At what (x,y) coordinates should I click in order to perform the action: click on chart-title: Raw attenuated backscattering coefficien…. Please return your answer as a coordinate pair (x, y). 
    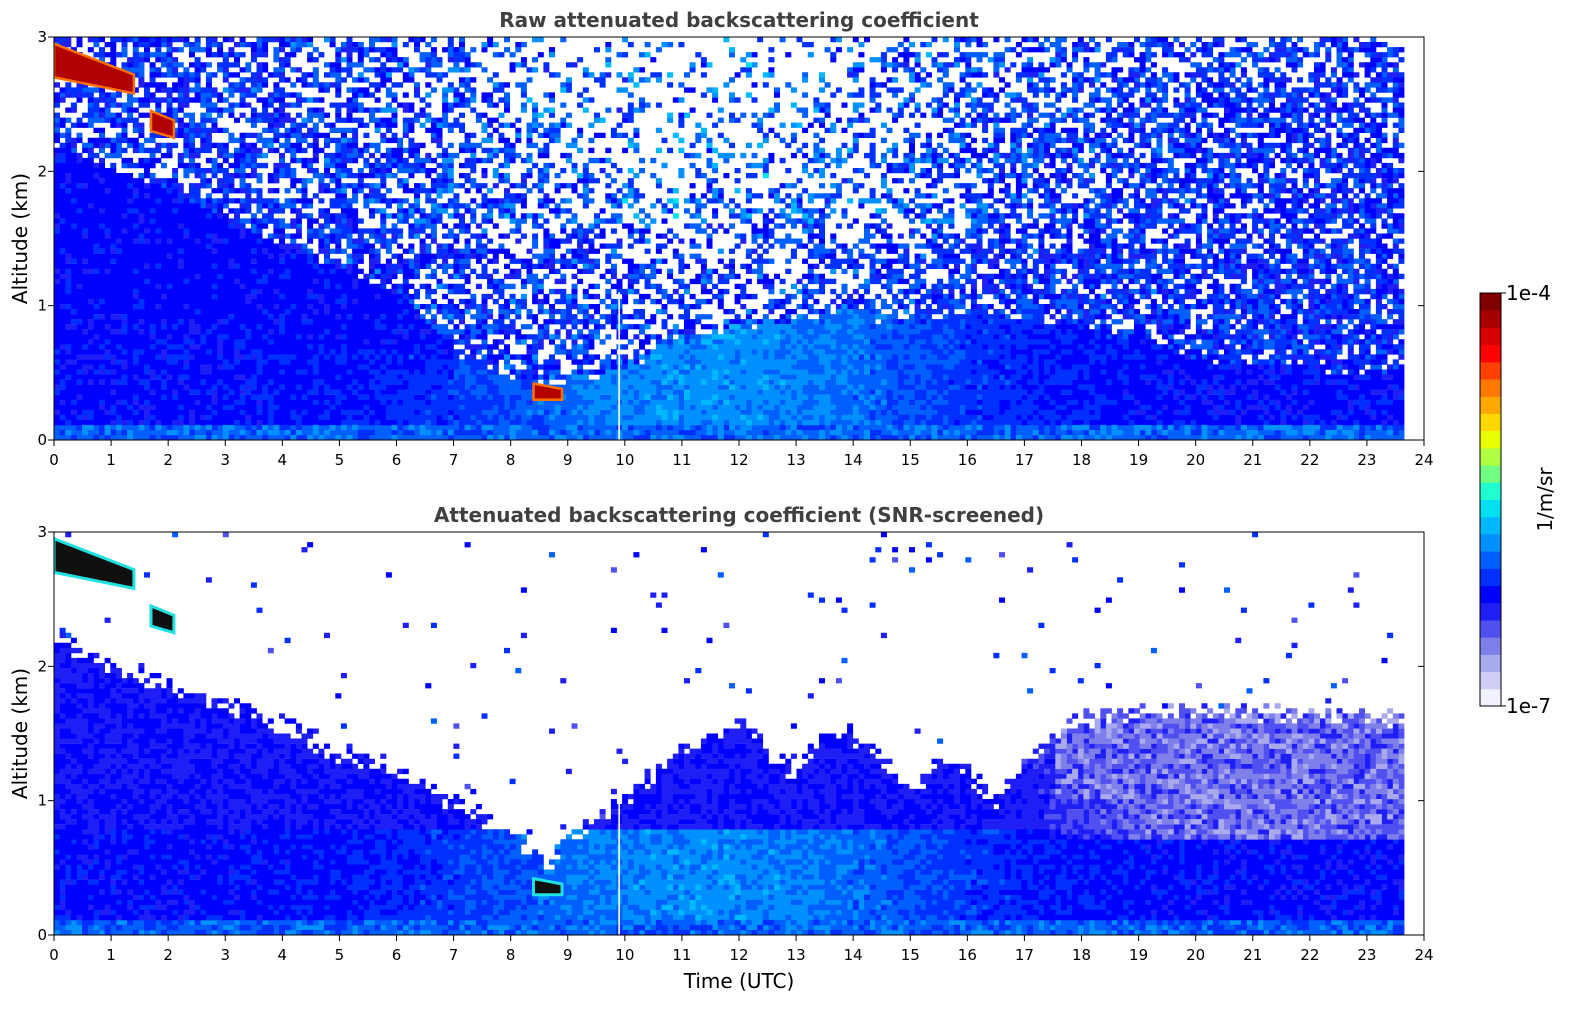
    Looking at the image, I should click on (739, 20).